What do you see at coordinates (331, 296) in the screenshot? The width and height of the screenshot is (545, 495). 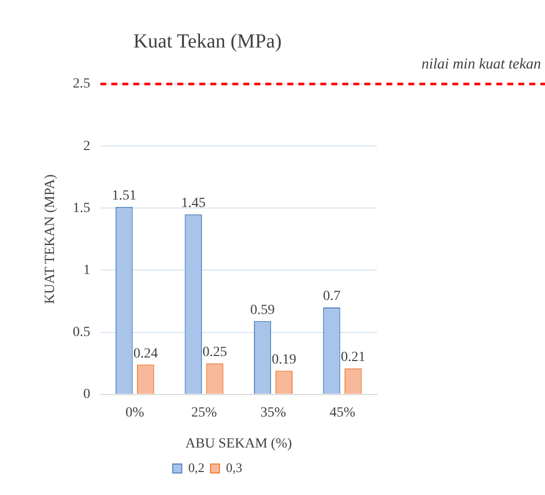 I see `data-label: 0.7` at bounding box center [331, 296].